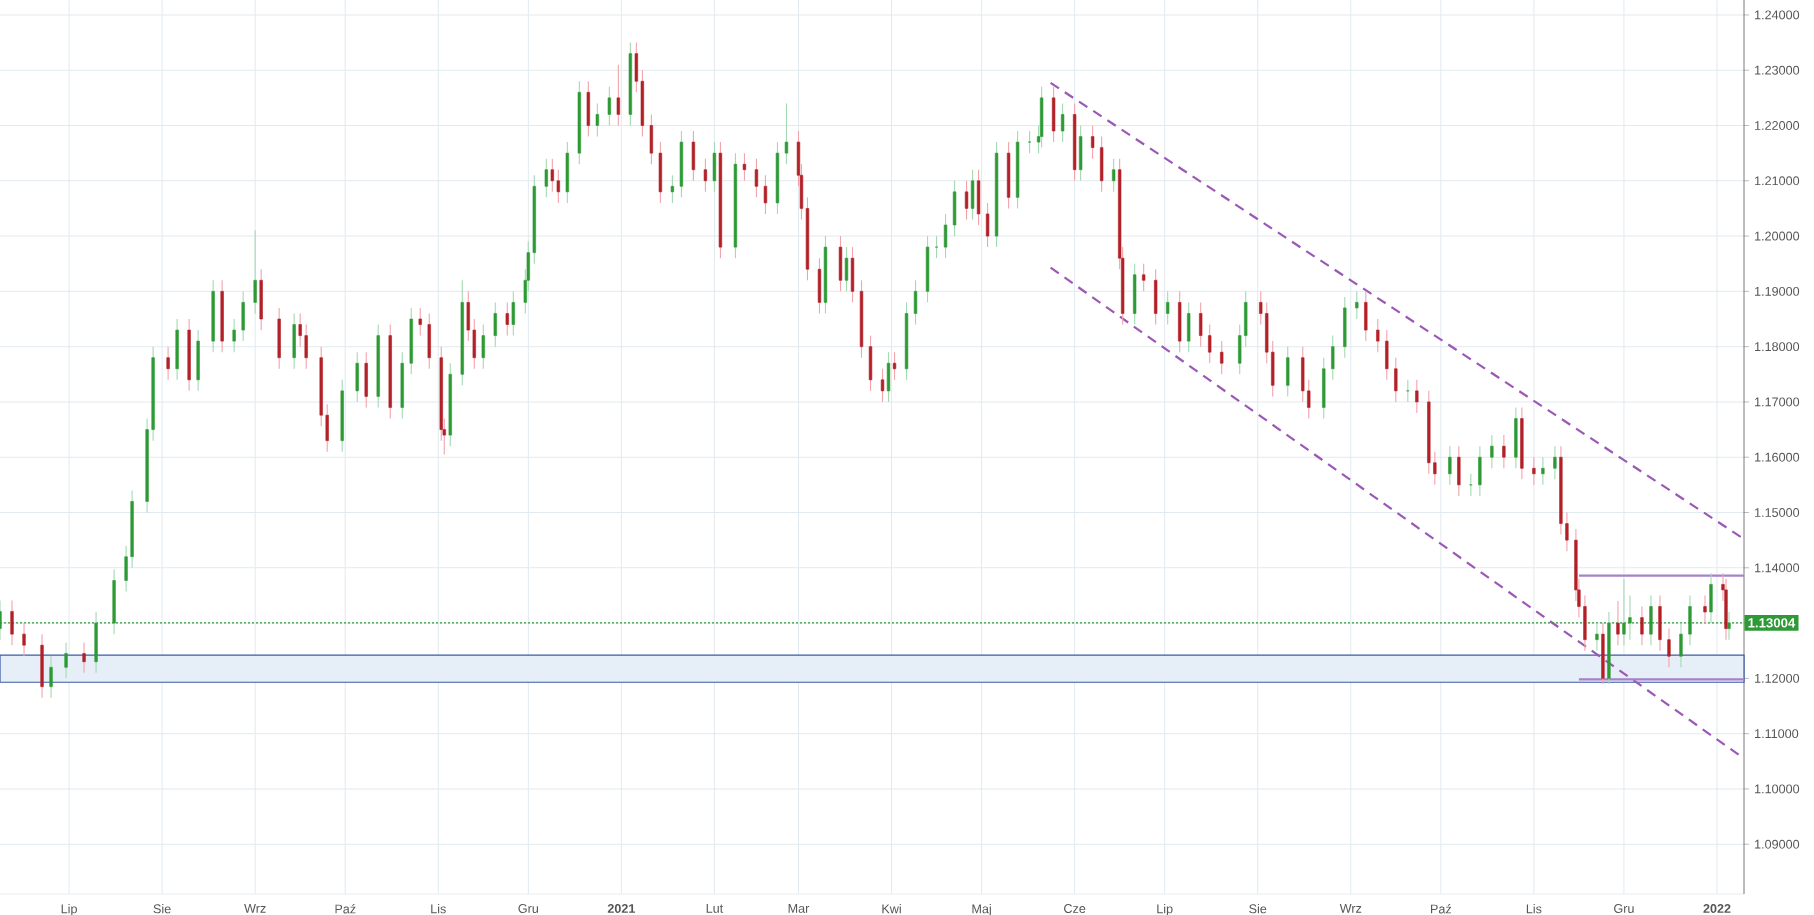  I want to click on x-tick-label: Maj, so click(981, 909).